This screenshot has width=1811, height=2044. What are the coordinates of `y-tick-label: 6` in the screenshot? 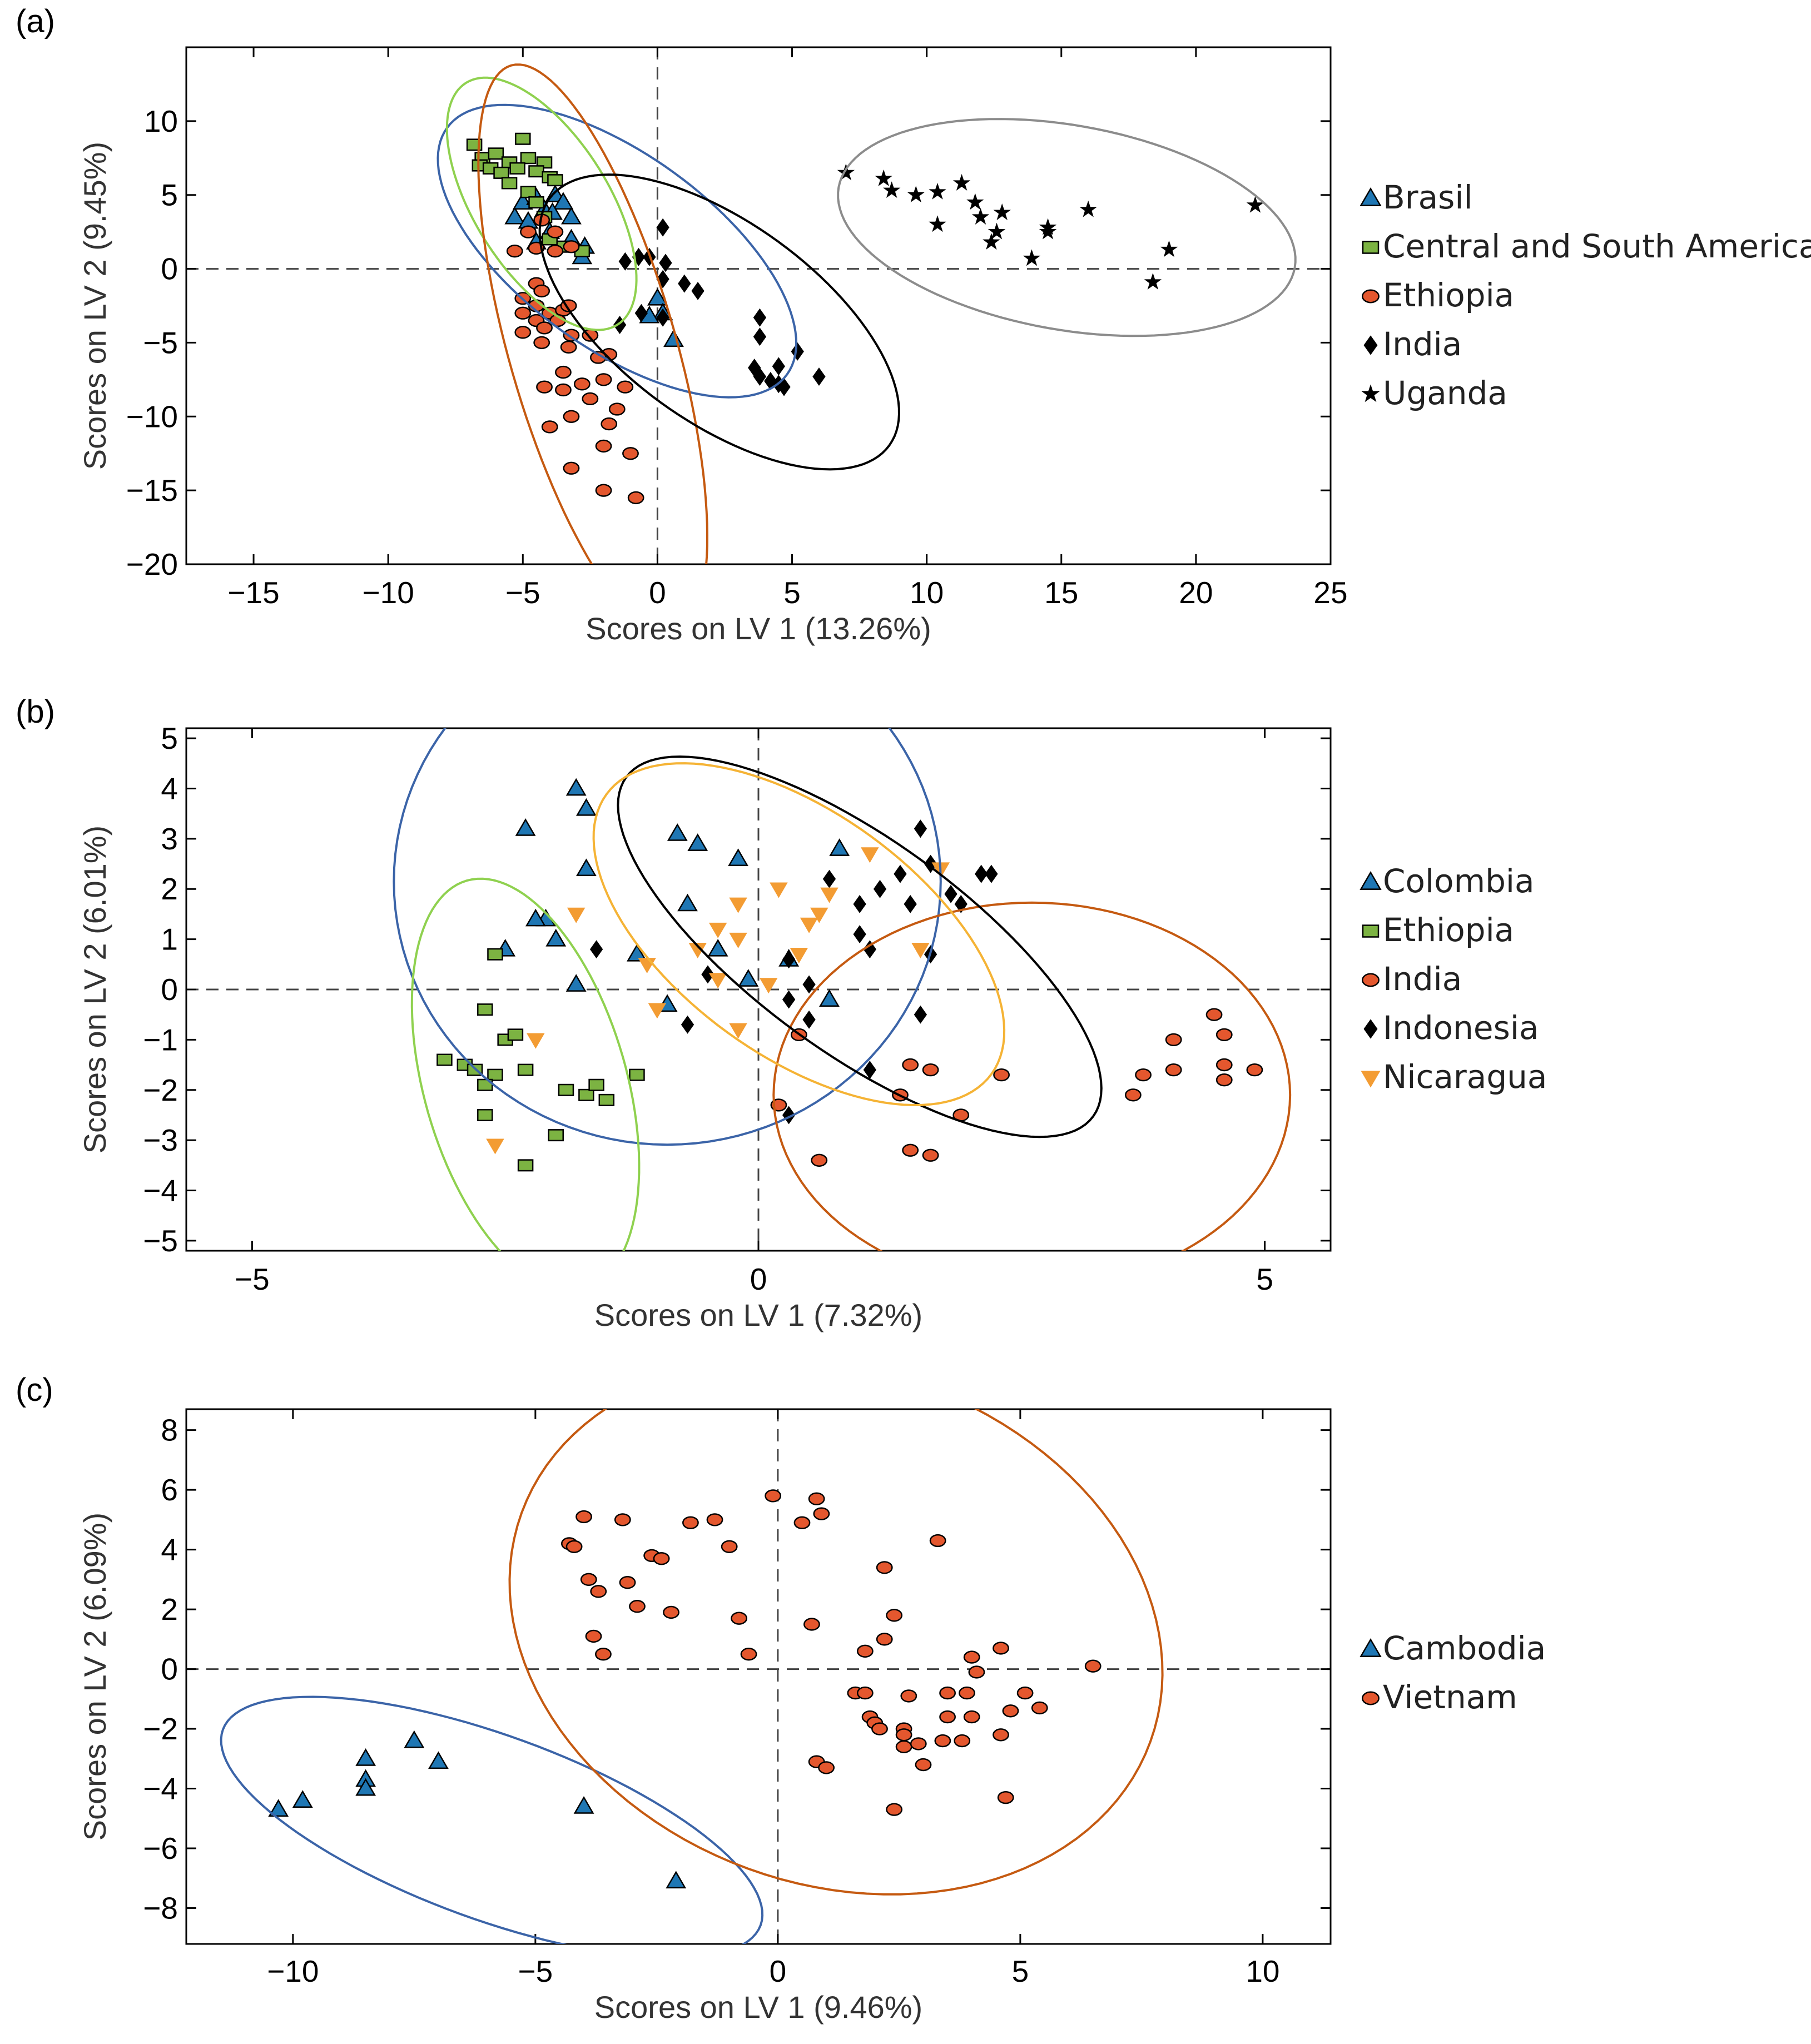 It's located at (169, 1490).